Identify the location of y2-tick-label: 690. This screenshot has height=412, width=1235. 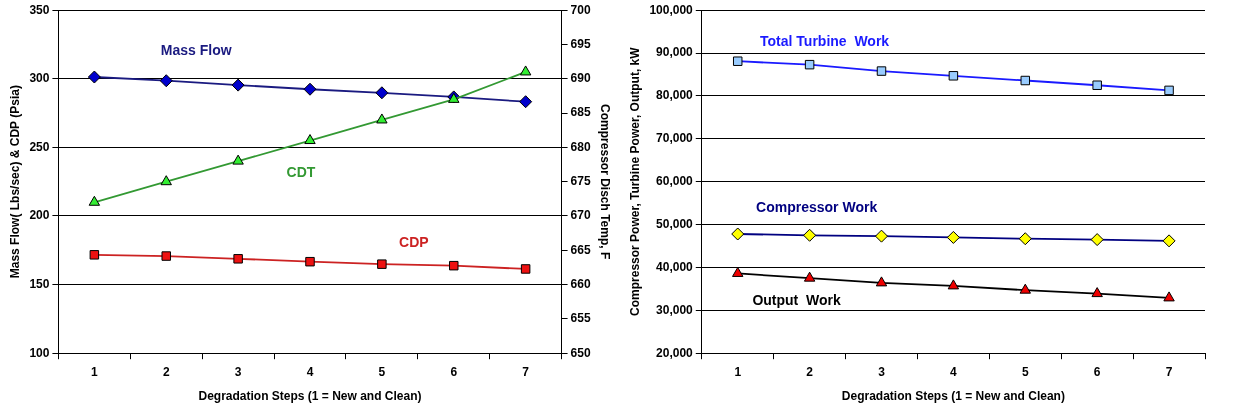
(580, 78).